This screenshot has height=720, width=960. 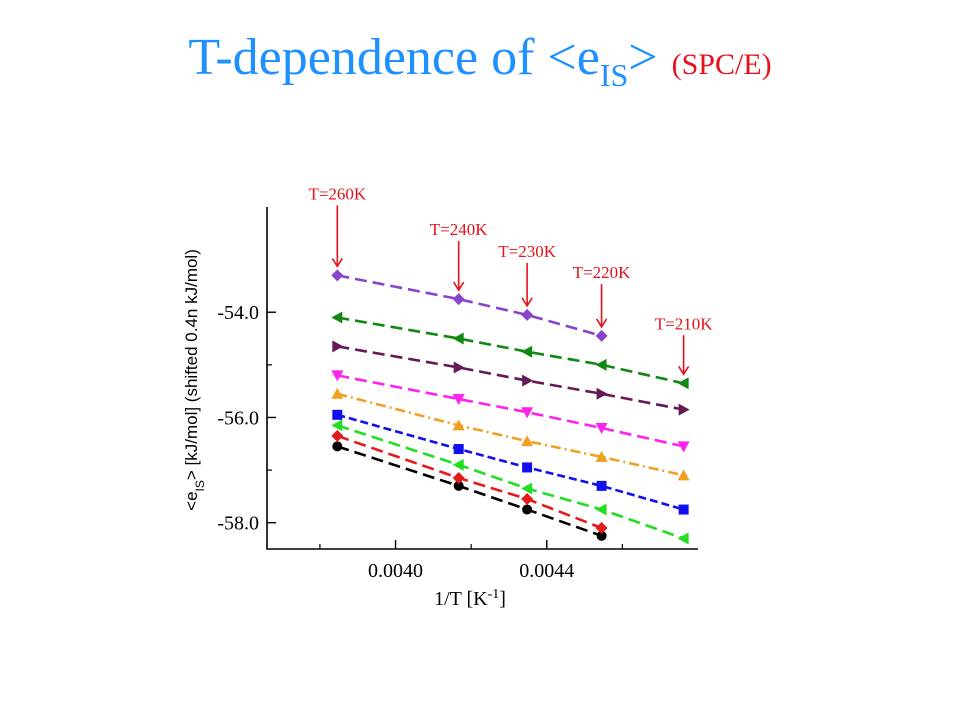 I want to click on annotation-label: T=230K, so click(x=527, y=251).